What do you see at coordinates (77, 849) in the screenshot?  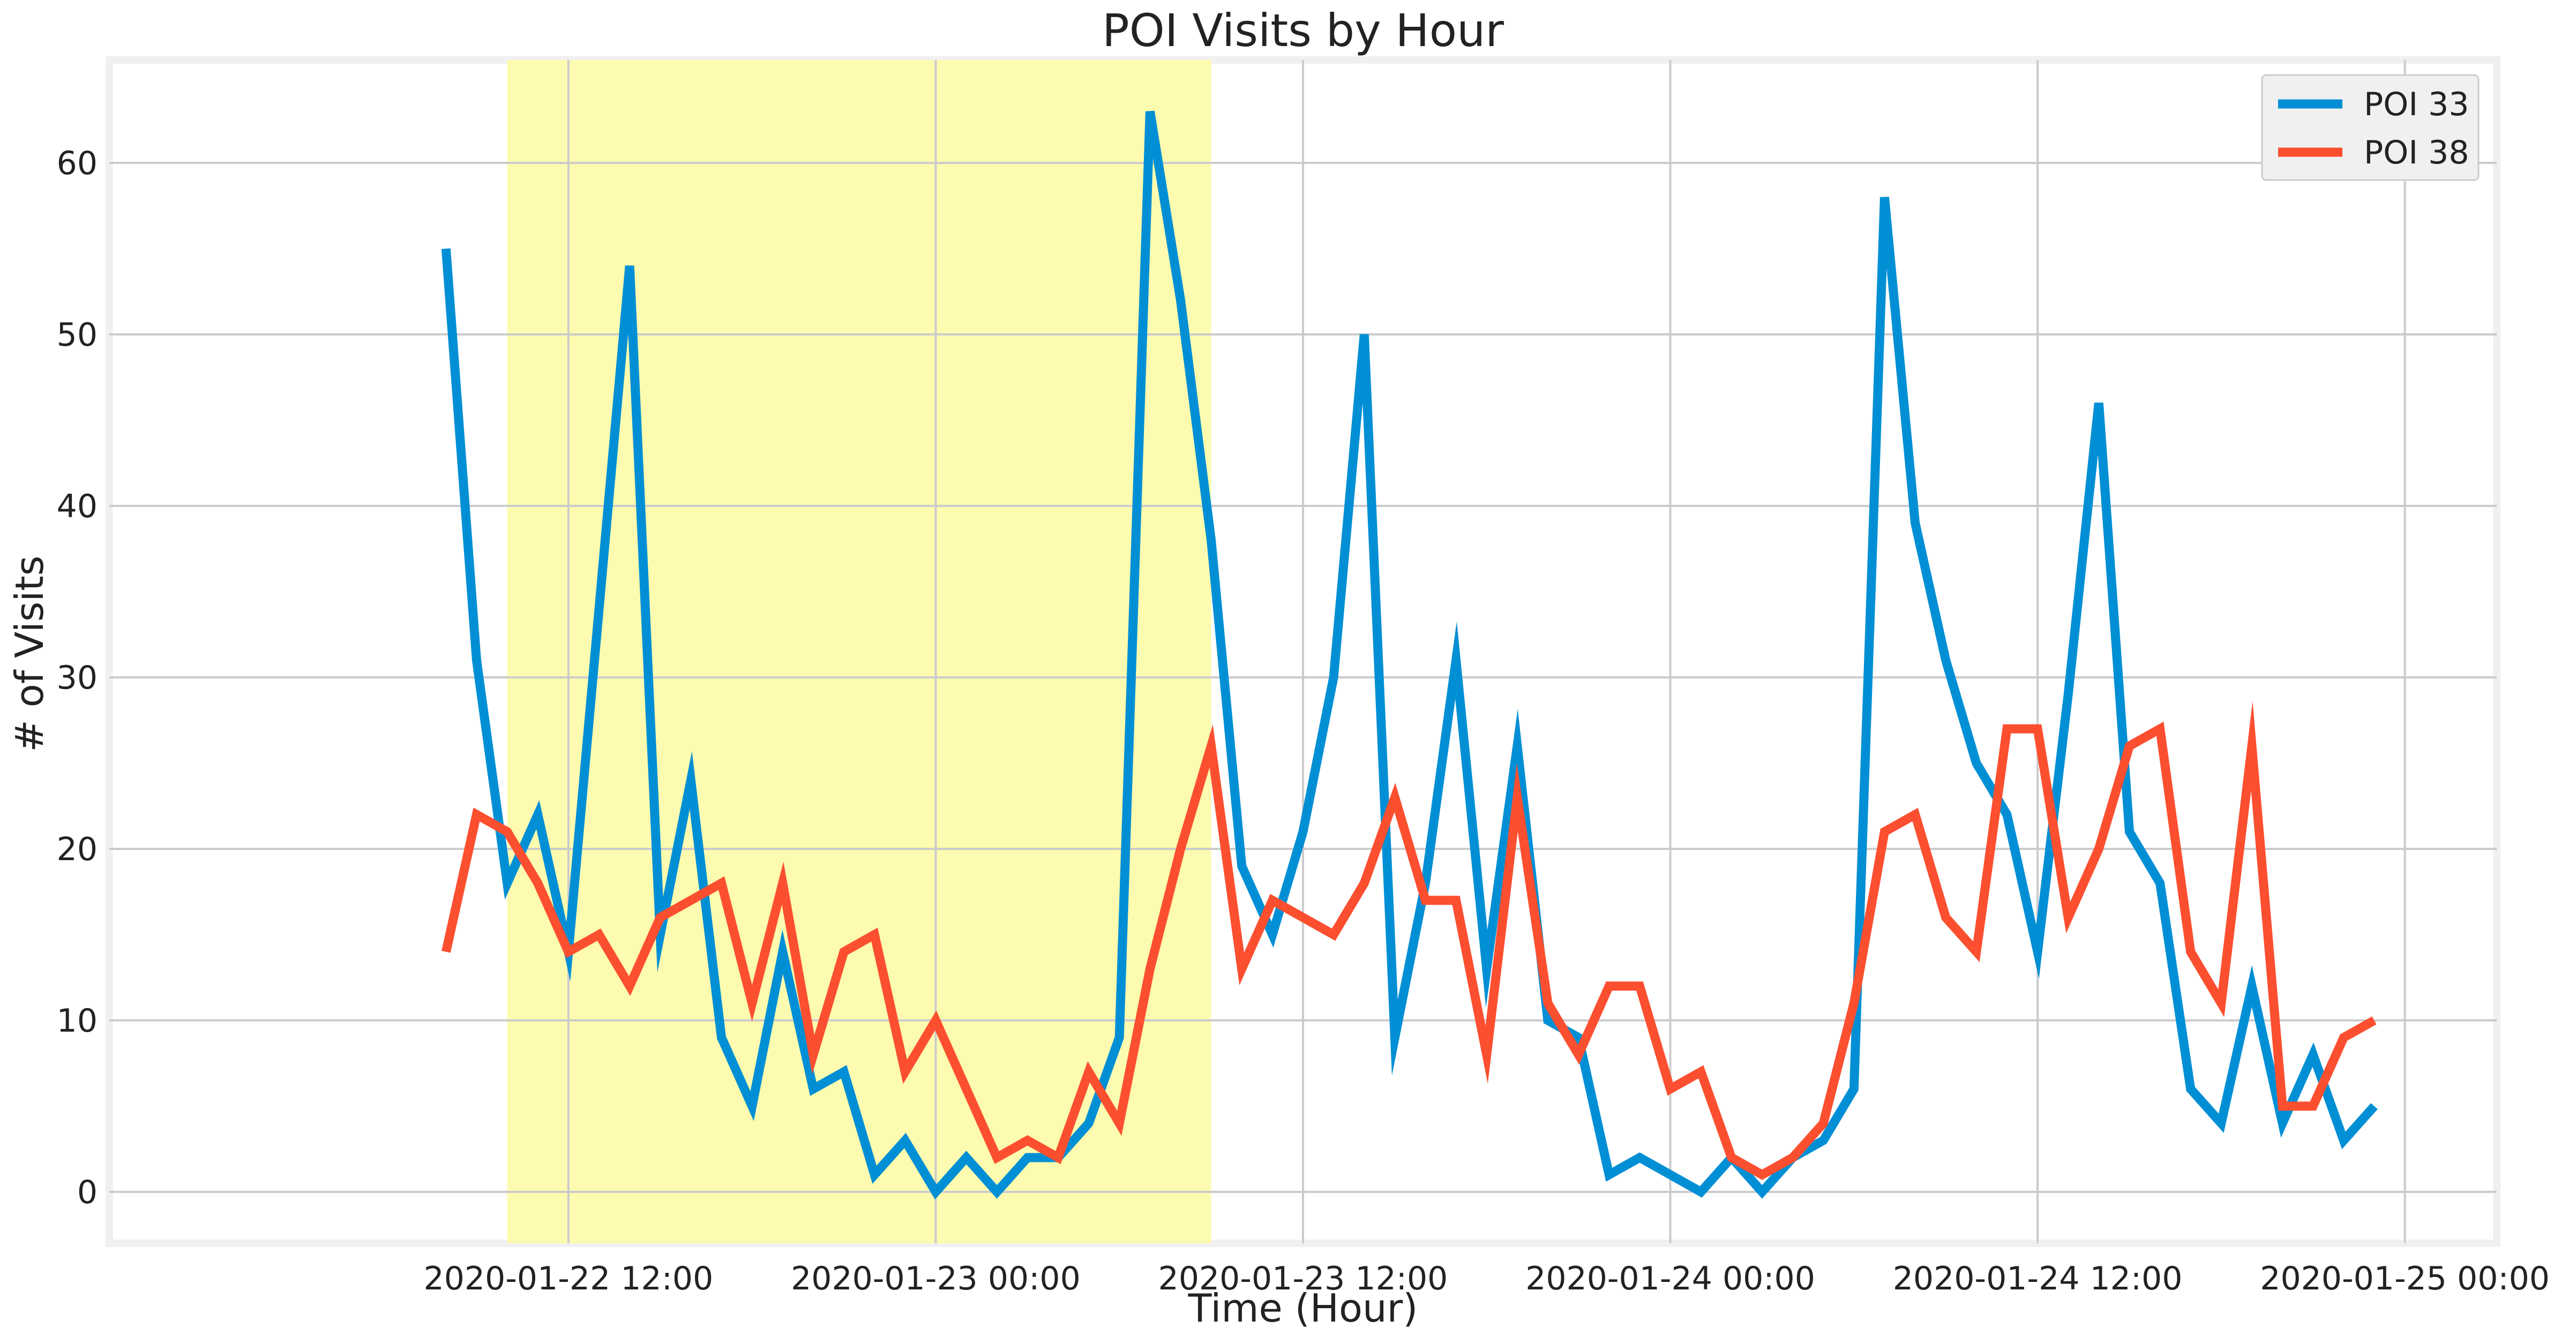 I see `y-tick-label: 20` at bounding box center [77, 849].